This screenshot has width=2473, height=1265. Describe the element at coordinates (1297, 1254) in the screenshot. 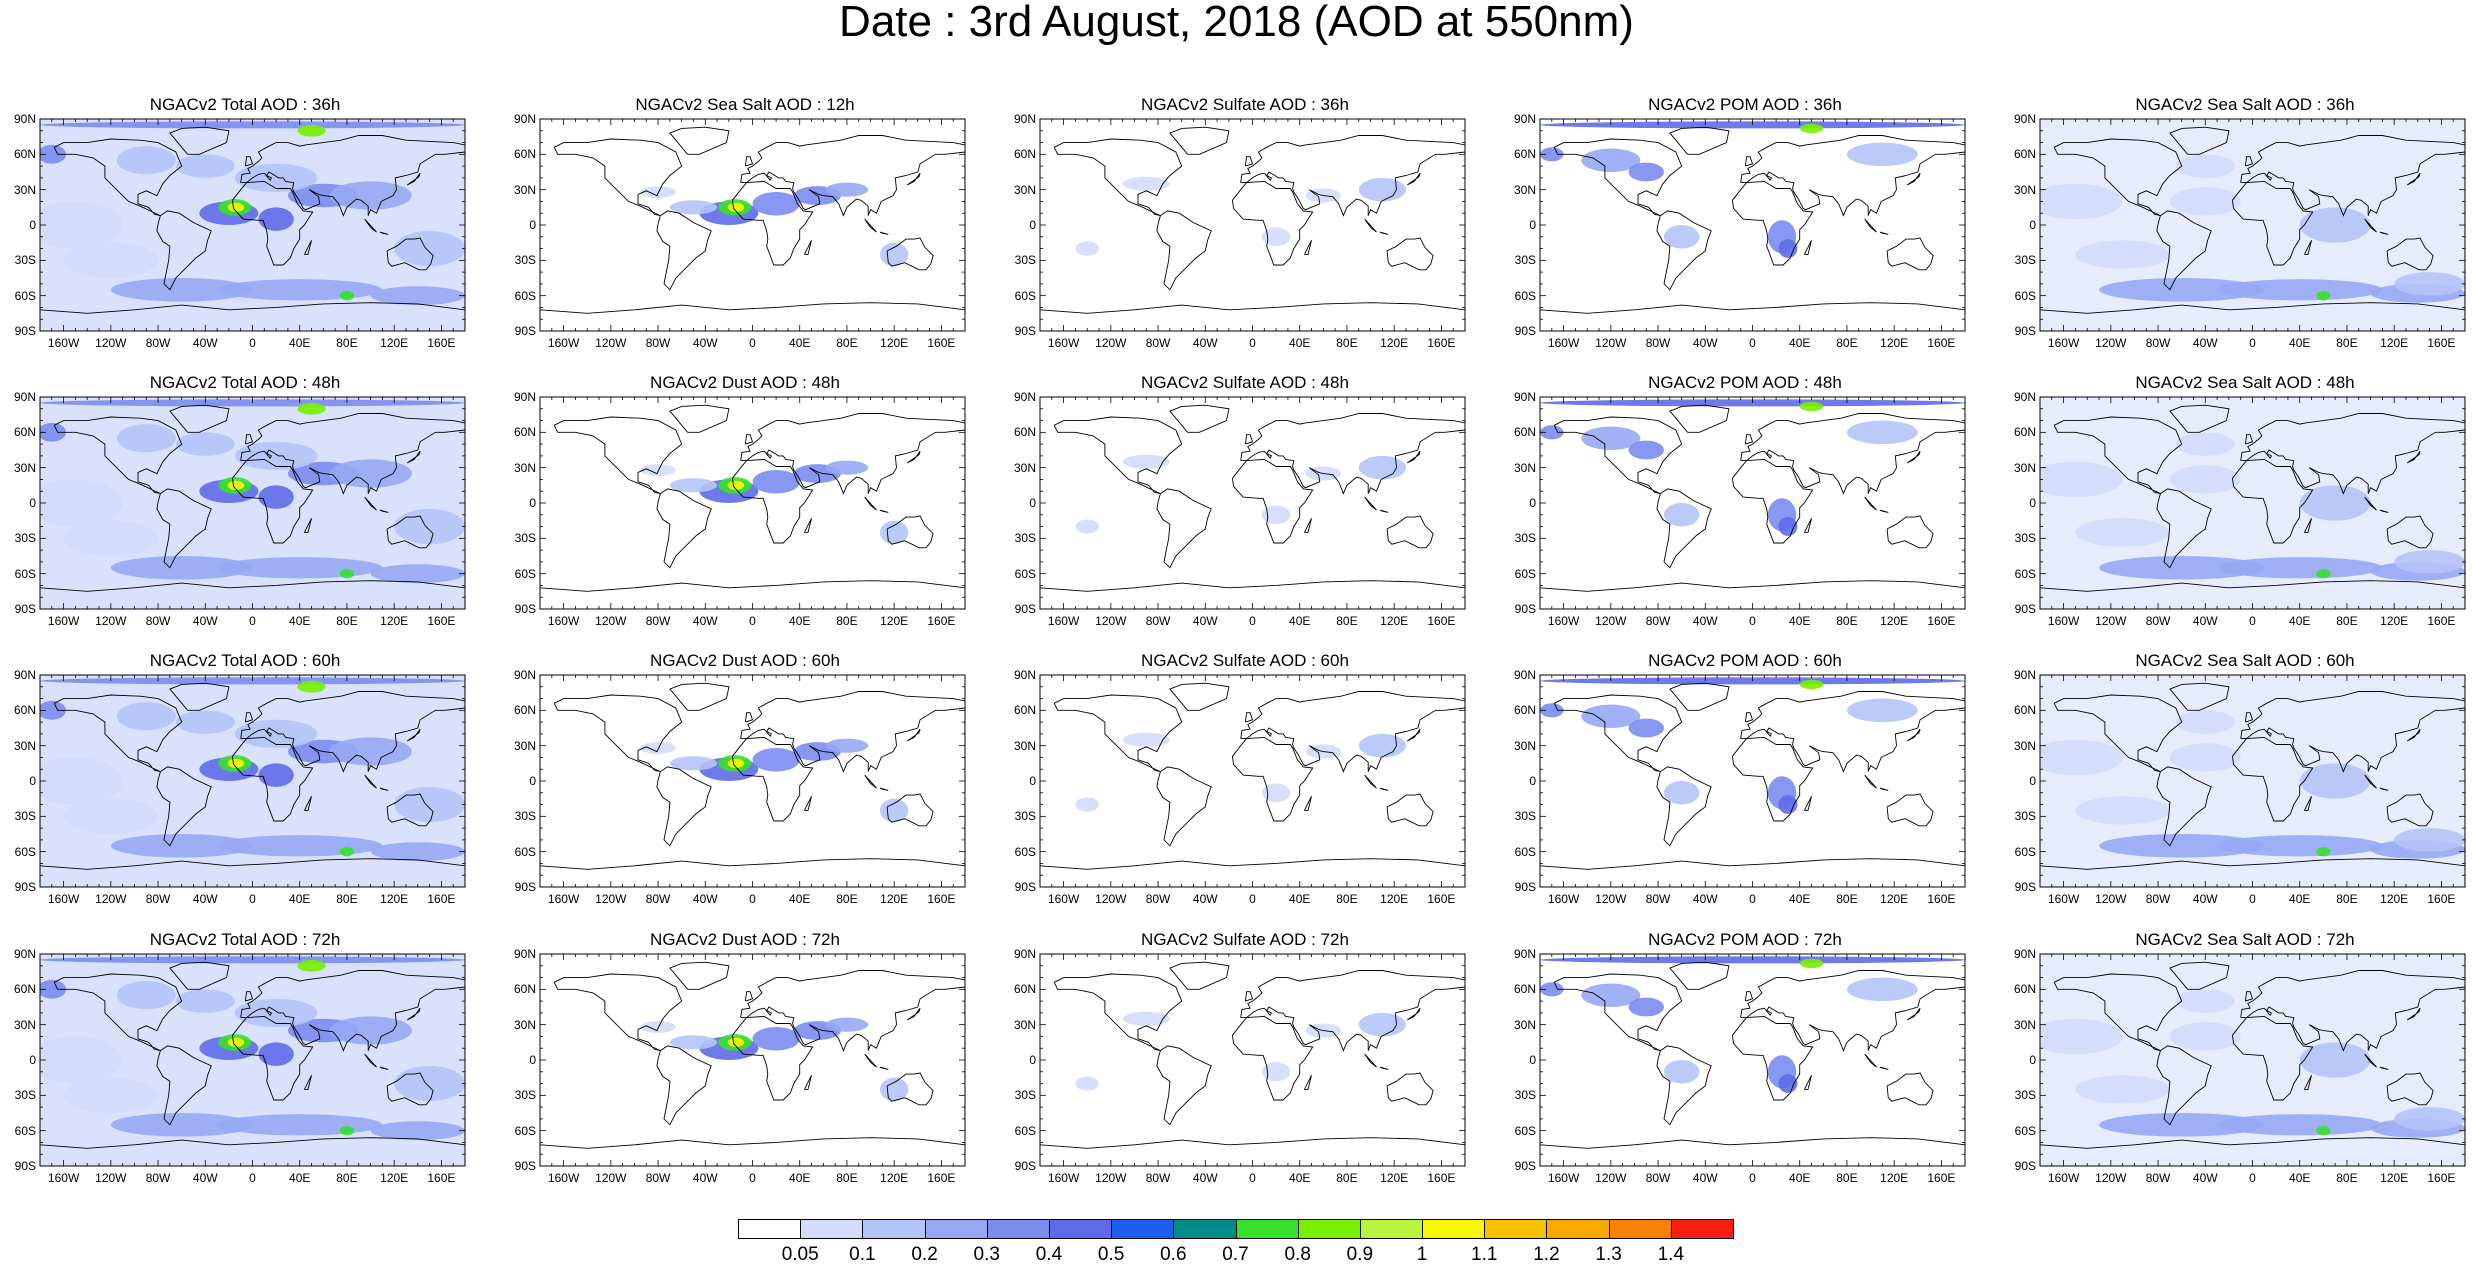

I see `colorbar-label: 0.8` at that location.